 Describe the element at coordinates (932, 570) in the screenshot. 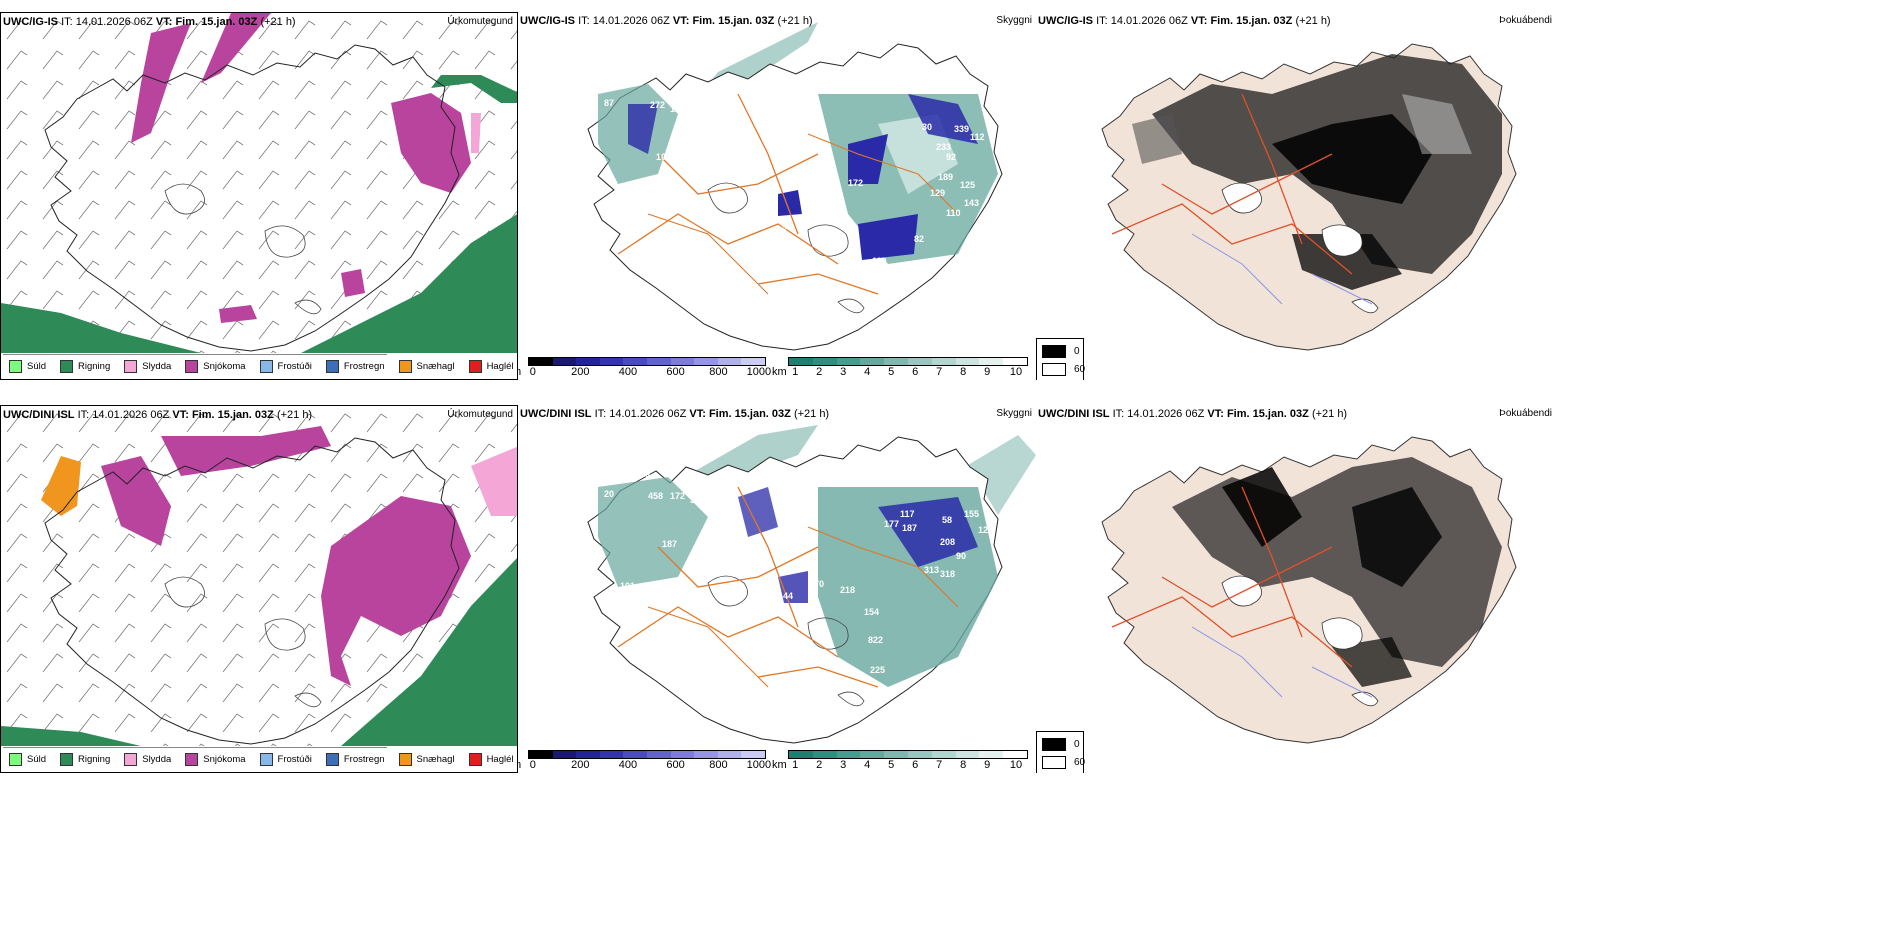

I see `ceiling-label: 313` at that location.